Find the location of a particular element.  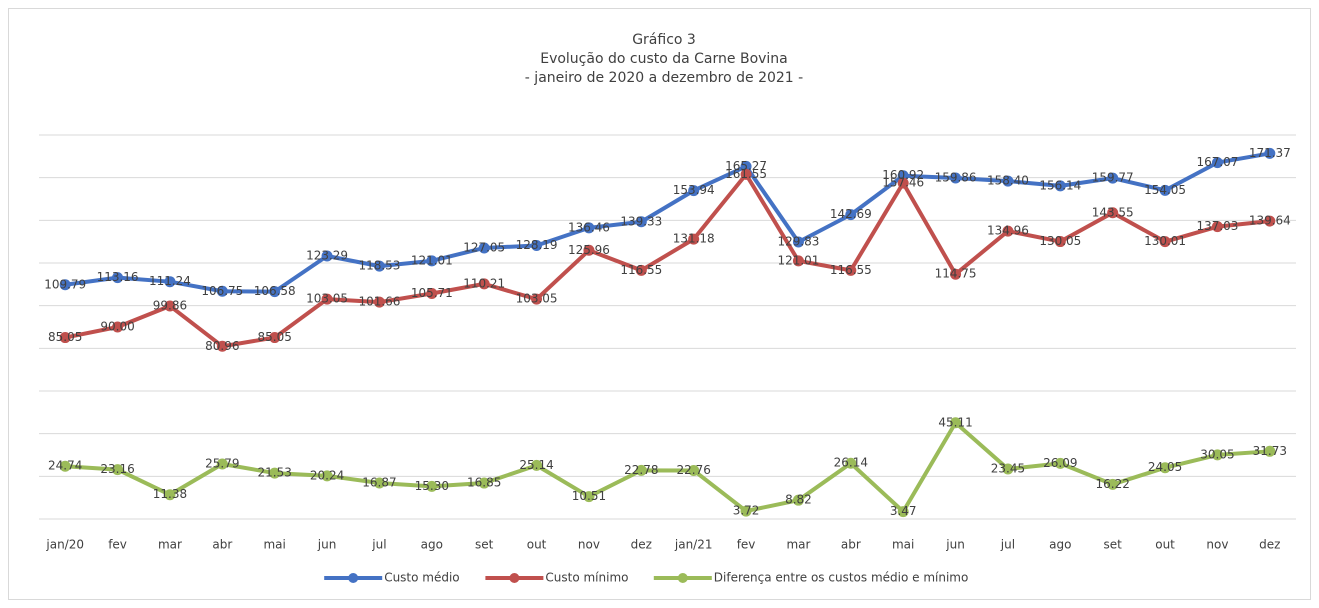

data-label: 156.14 is located at coordinates (1060, 185).